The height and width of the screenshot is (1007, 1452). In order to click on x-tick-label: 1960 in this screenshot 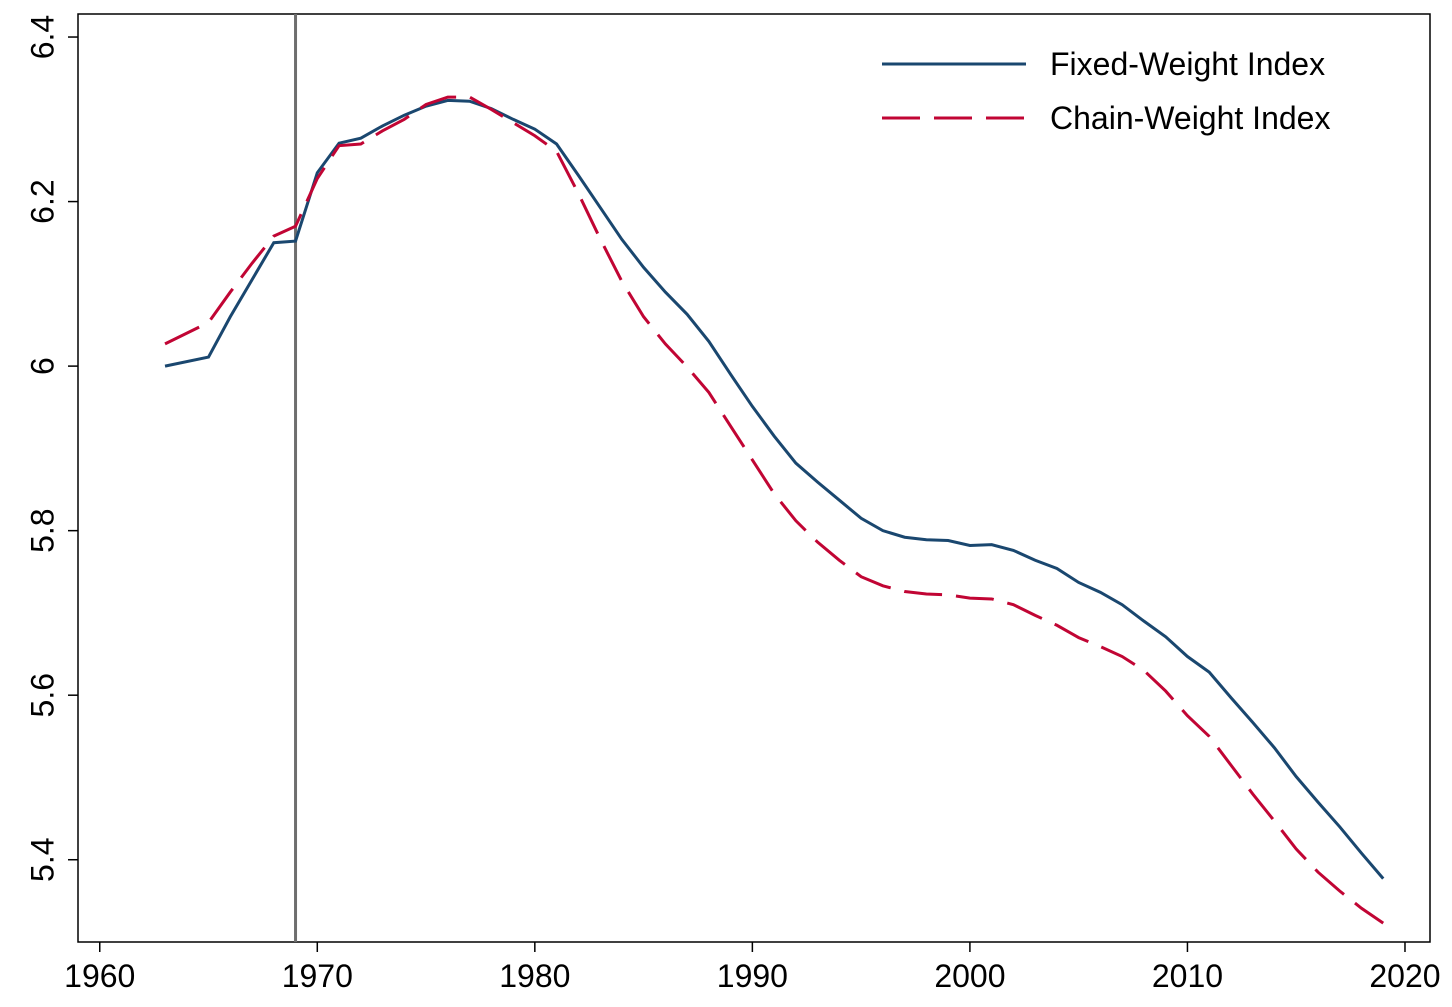, I will do `click(99, 976)`.